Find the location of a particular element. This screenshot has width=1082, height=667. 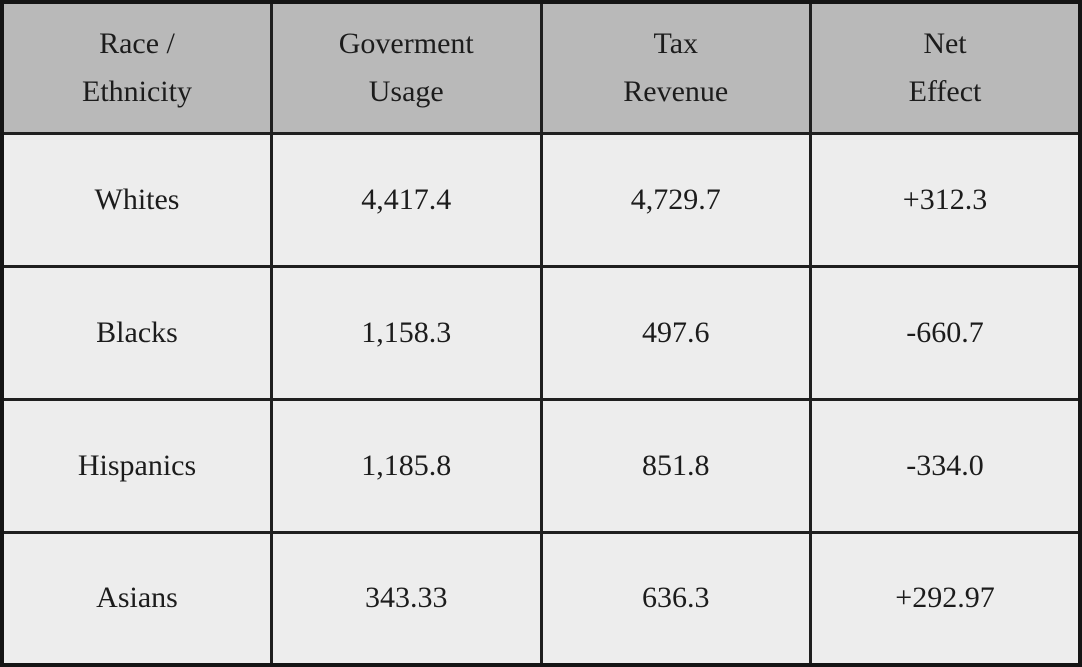

table-cell: 343.33 is located at coordinates (406, 598).